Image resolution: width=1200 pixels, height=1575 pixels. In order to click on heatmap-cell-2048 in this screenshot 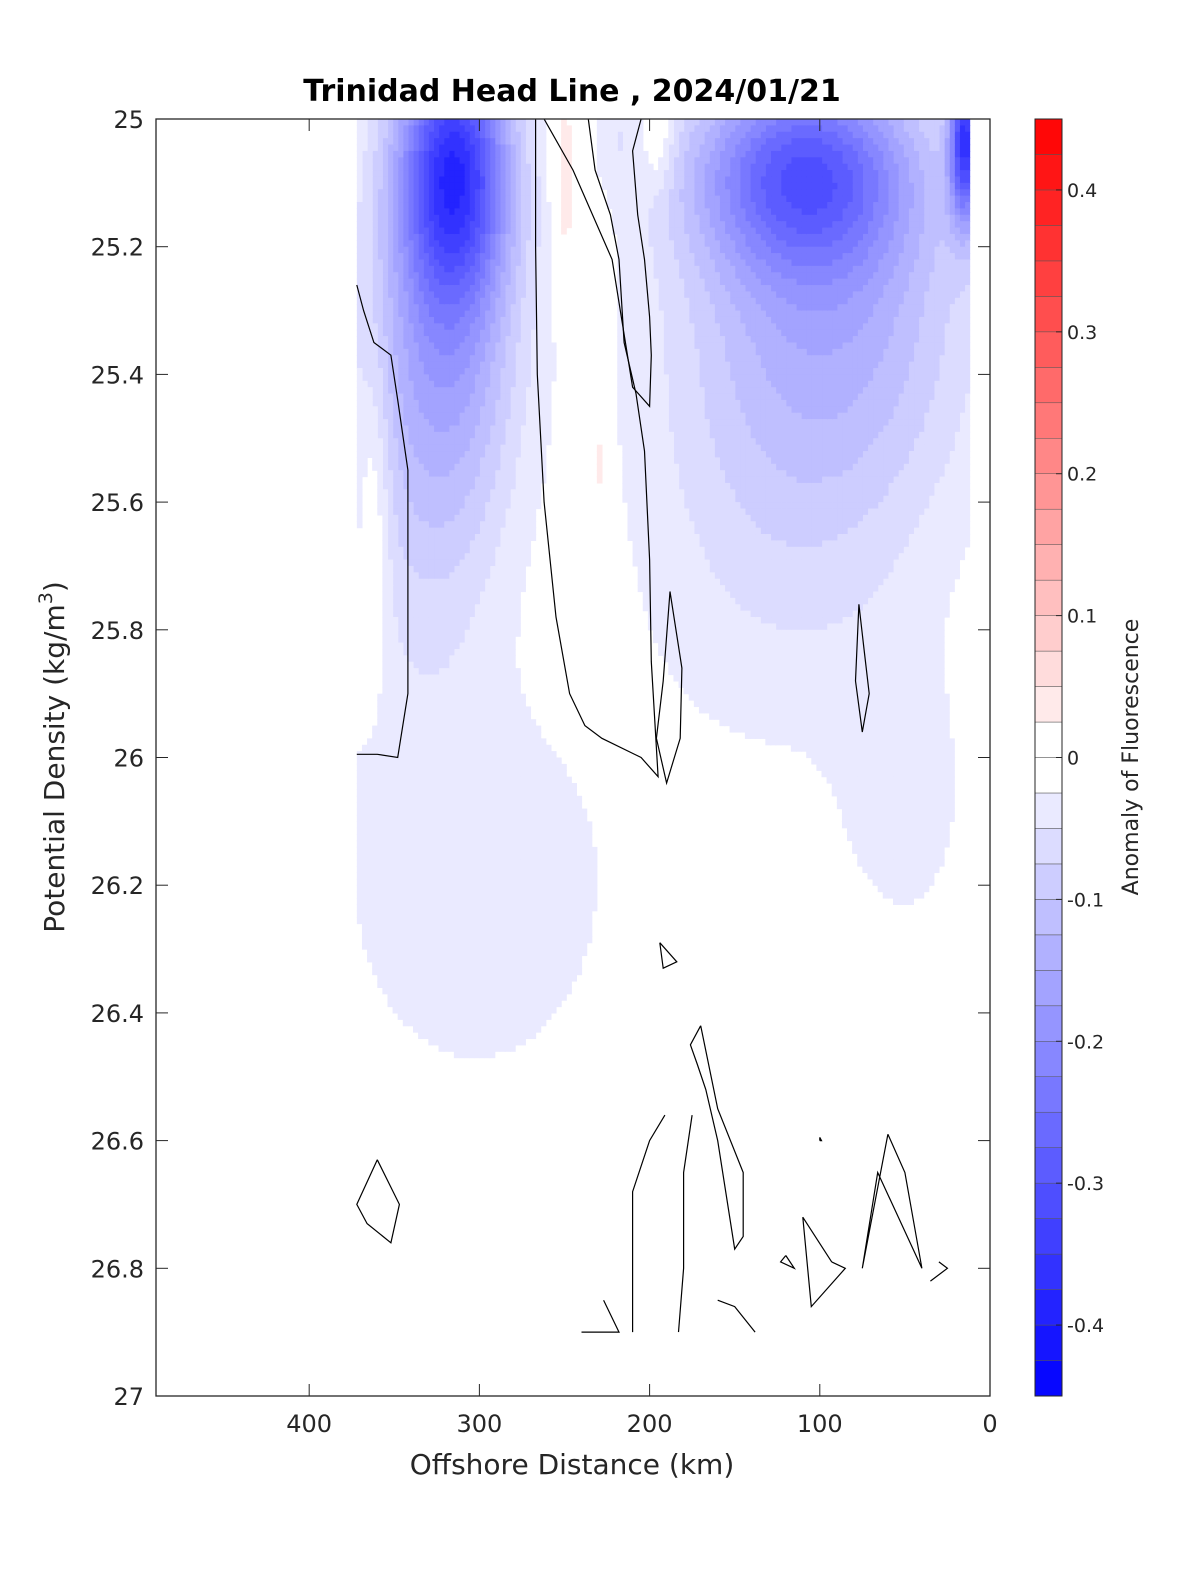, I will do `click(875, 595)`.